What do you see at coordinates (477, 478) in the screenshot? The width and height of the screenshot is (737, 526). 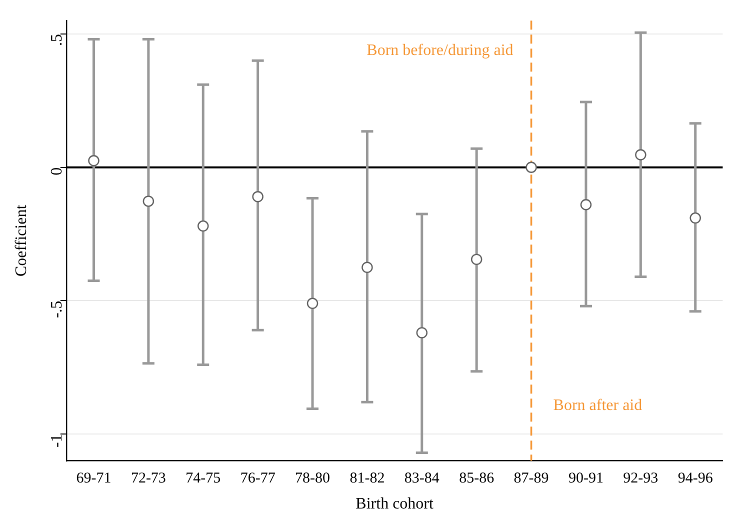 I see `x-tick-label: 85-86` at bounding box center [477, 478].